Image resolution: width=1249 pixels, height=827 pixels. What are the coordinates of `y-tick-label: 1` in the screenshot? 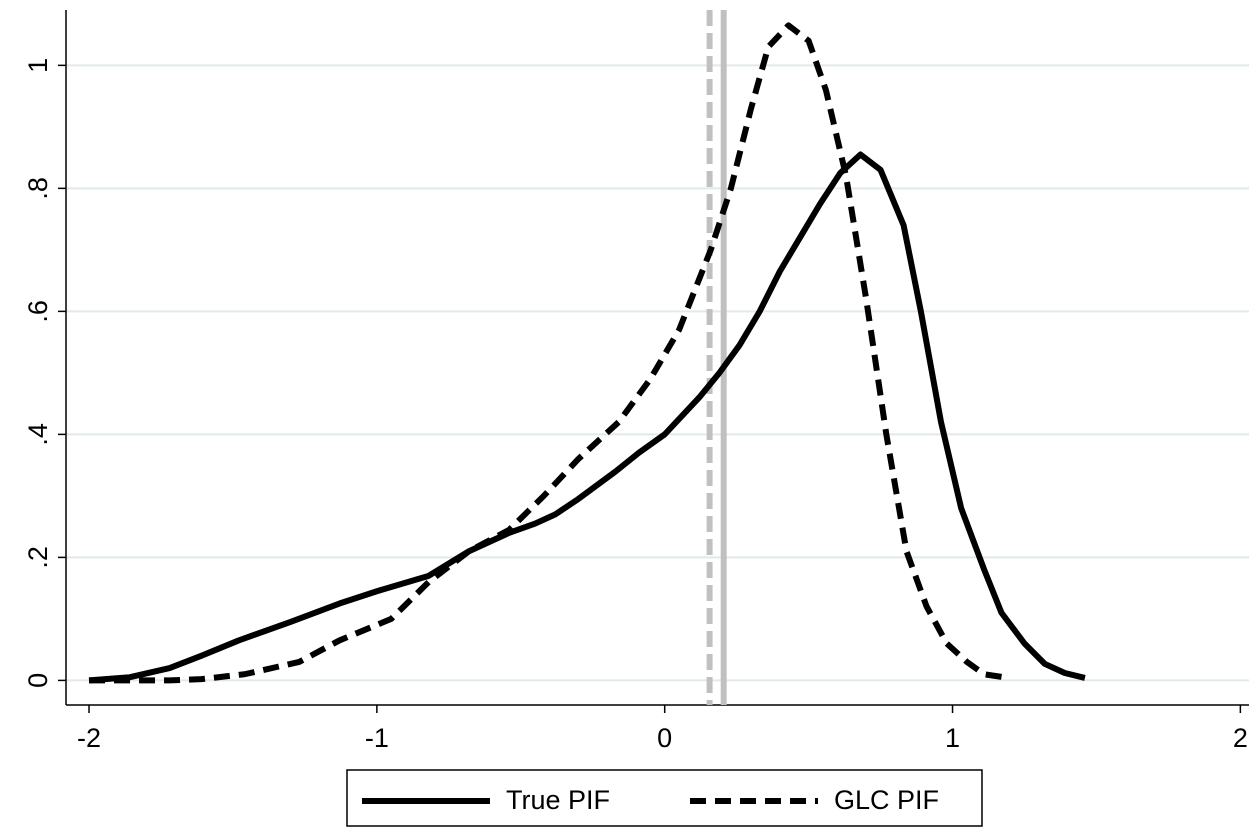 It's located at (38, 65).